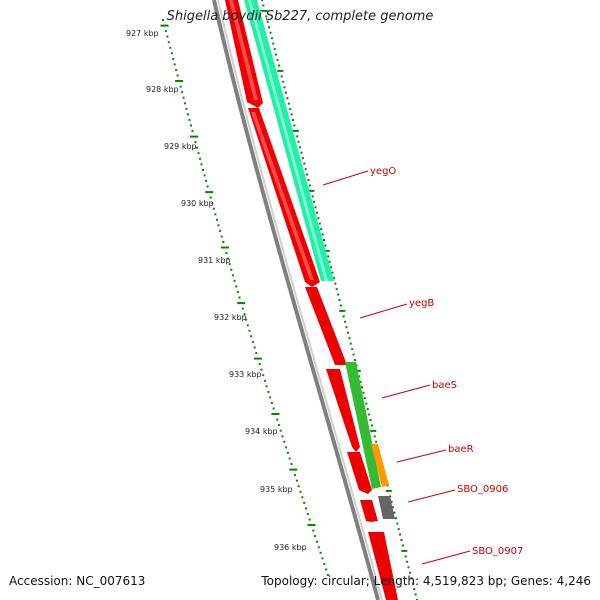  I want to click on tick-label: 933 kbp, so click(245, 374).